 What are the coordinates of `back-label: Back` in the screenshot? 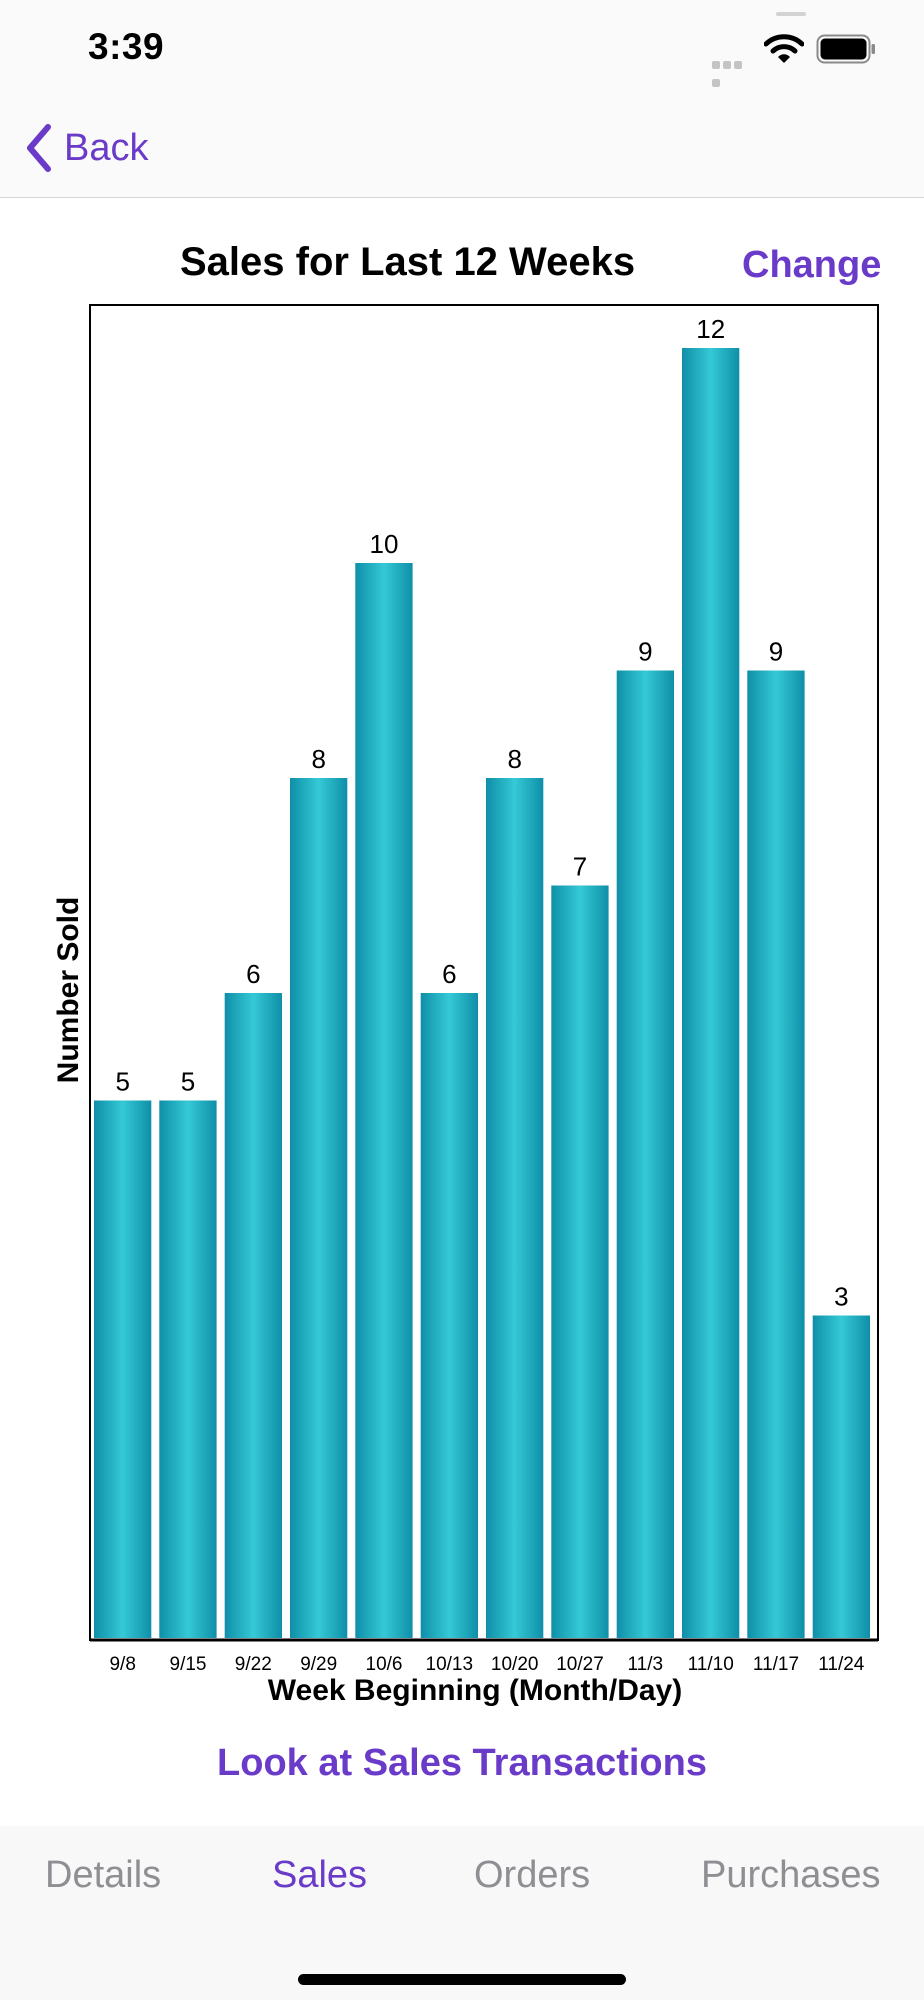 It's located at (106, 147).